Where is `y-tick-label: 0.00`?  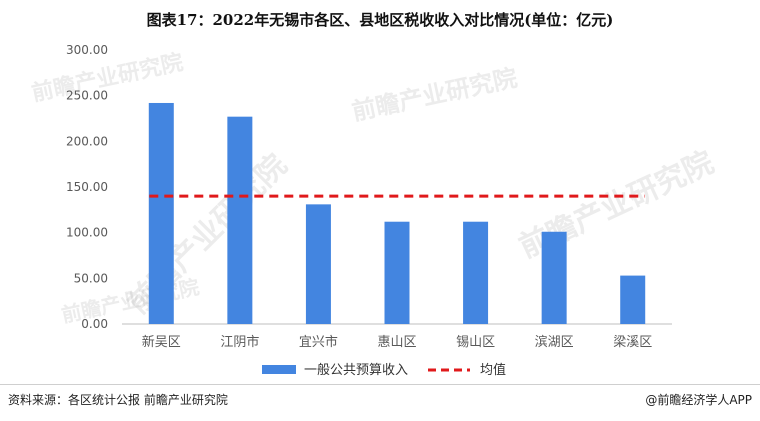
y-tick-label: 0.00 is located at coordinates (94, 324).